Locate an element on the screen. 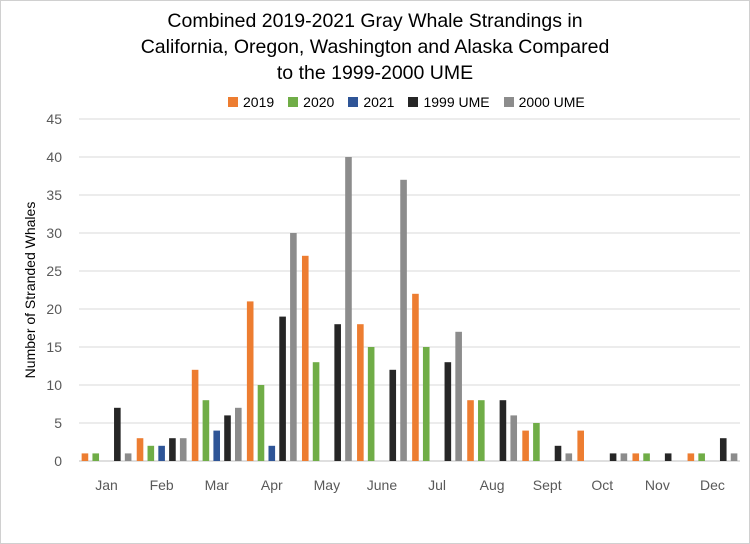 This screenshot has height=544, width=750. legend-item: 1999 UME is located at coordinates (449, 102).